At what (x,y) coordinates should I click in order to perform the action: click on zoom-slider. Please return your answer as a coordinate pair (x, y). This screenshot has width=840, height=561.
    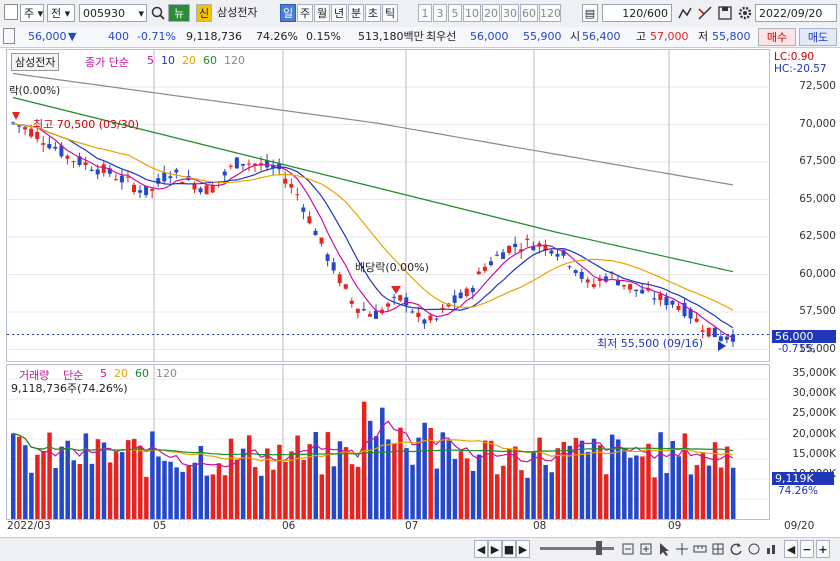
    Looking at the image, I should click on (577, 548).